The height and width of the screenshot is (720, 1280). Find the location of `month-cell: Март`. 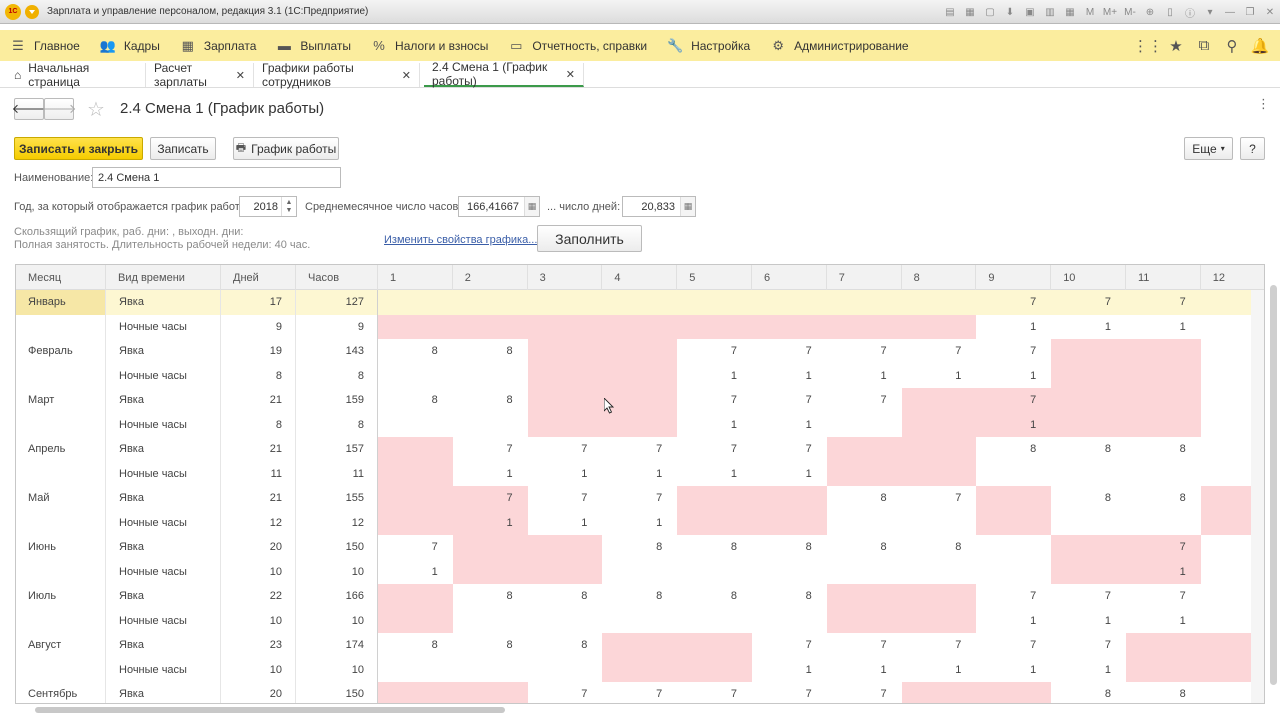

month-cell: Март is located at coordinates (61, 400).